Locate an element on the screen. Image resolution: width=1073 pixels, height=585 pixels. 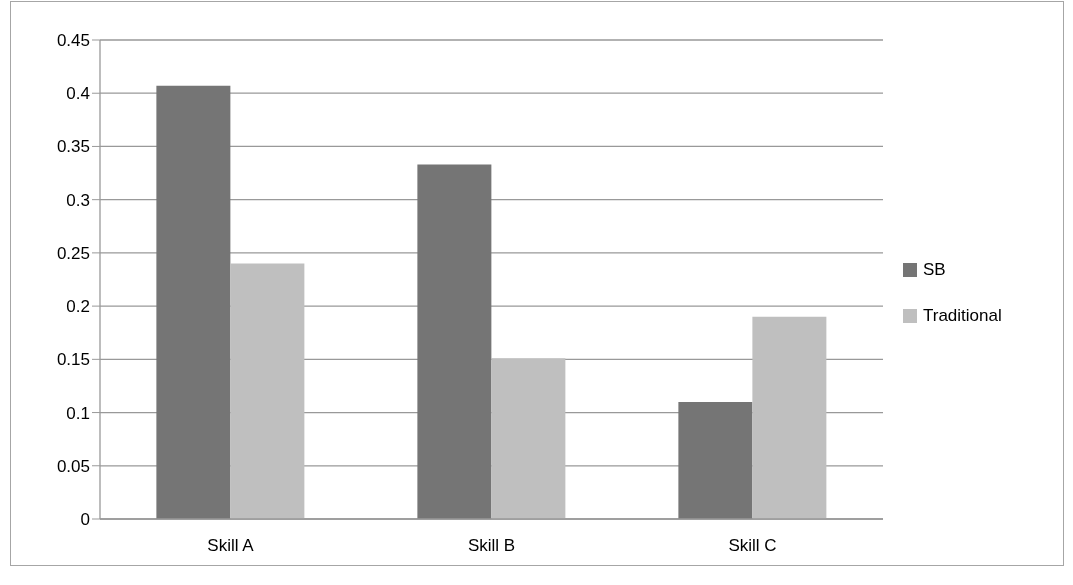
y-tick-label: 0.15 is located at coordinates (73, 360).